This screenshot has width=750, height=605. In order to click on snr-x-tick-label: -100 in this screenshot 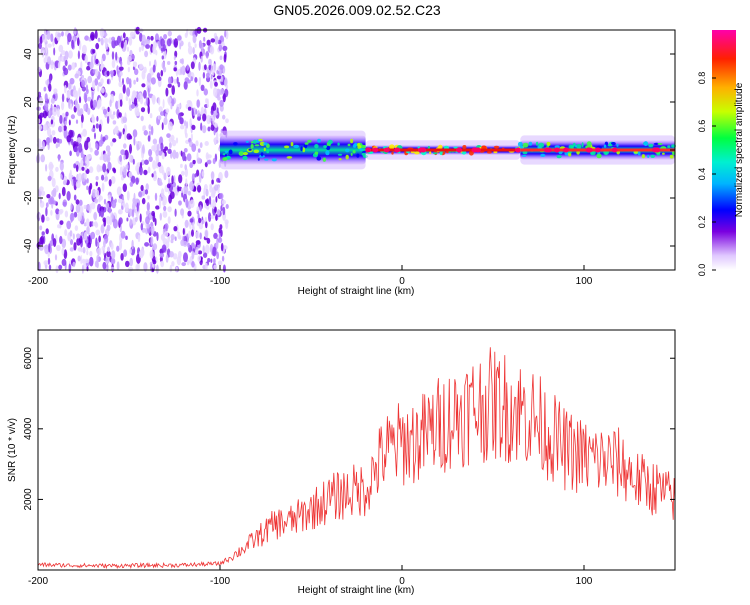, I will do `click(220, 581)`.